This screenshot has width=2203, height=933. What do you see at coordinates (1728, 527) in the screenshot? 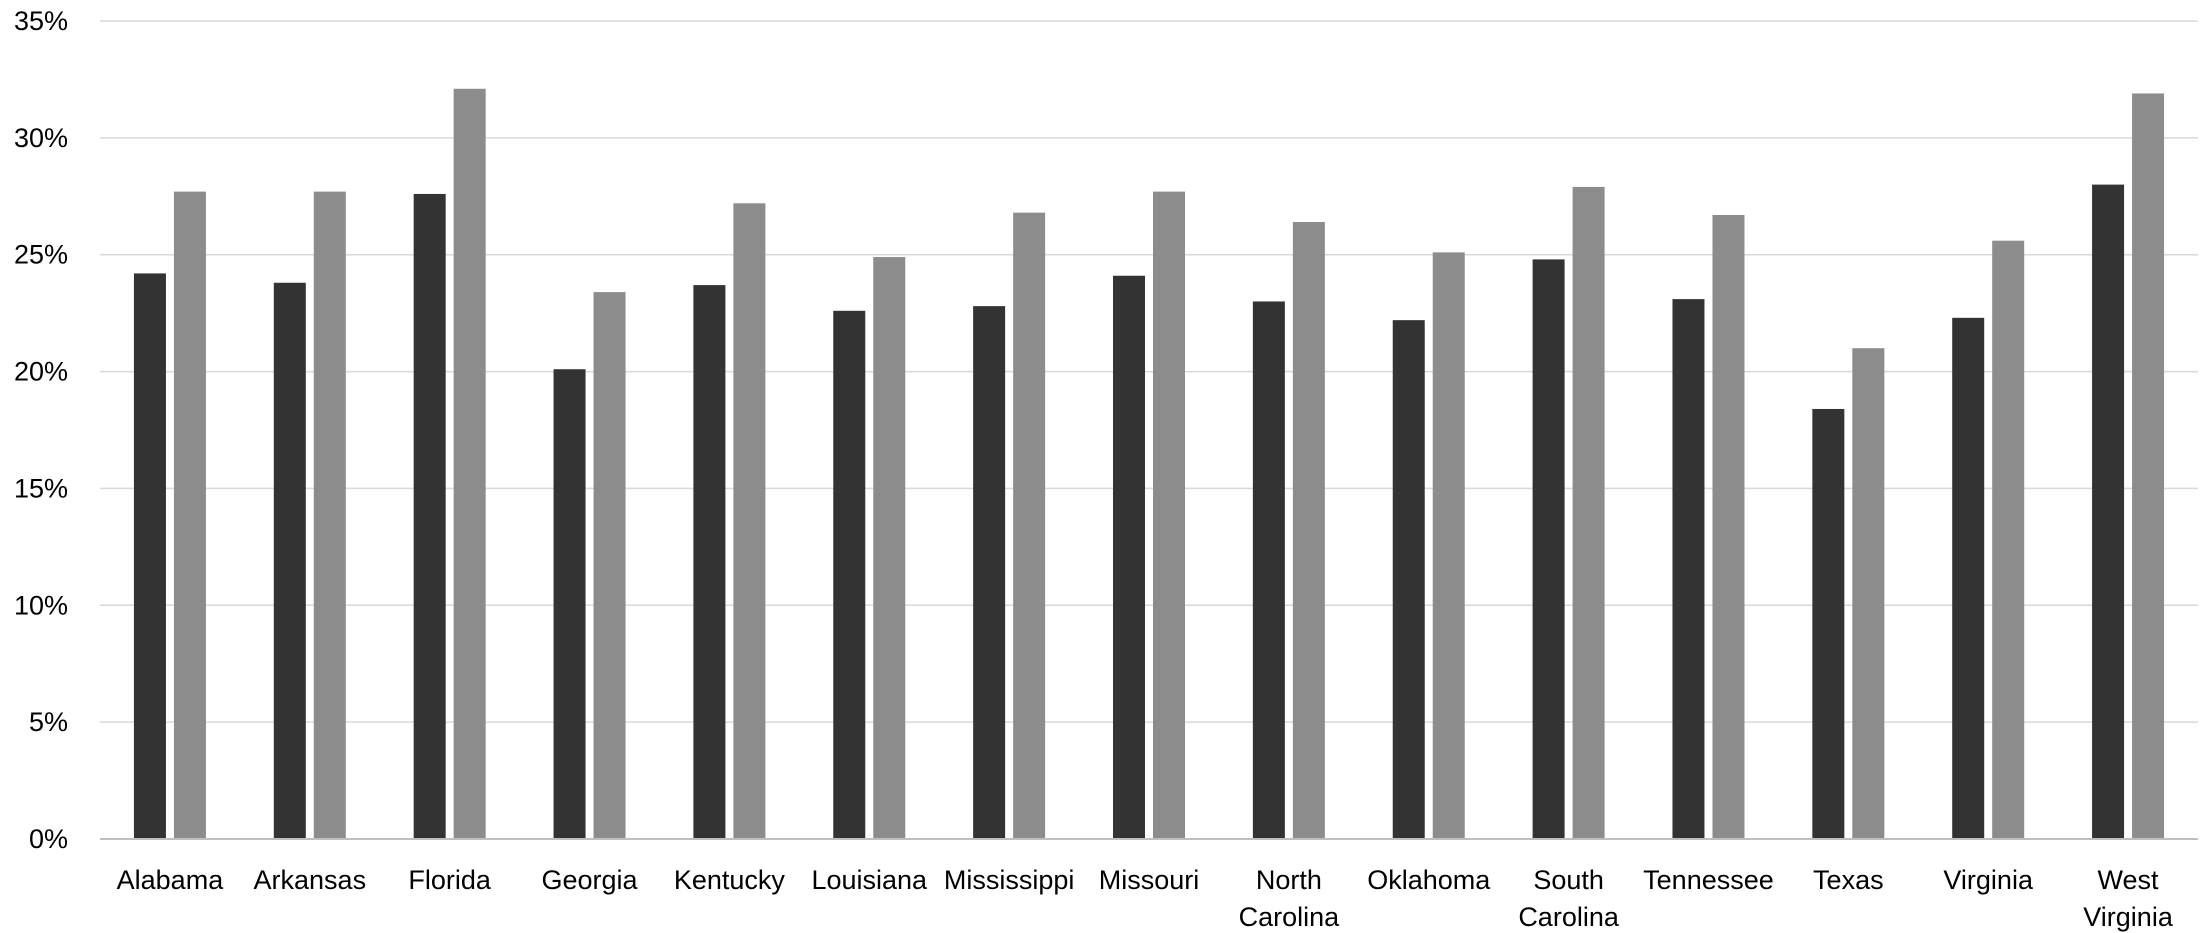
I see `bar-series2-tennessee` at bounding box center [1728, 527].